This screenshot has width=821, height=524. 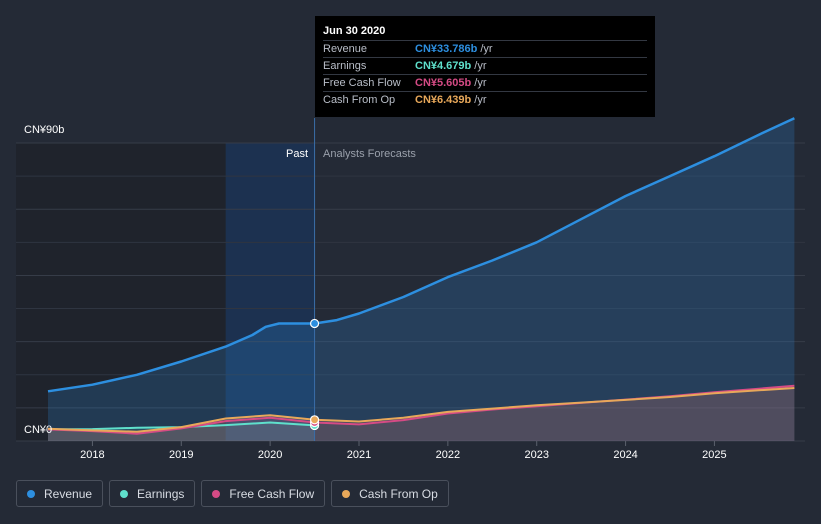 What do you see at coordinates (359, 455) in the screenshot?
I see `x-tick-label: 2021` at bounding box center [359, 455].